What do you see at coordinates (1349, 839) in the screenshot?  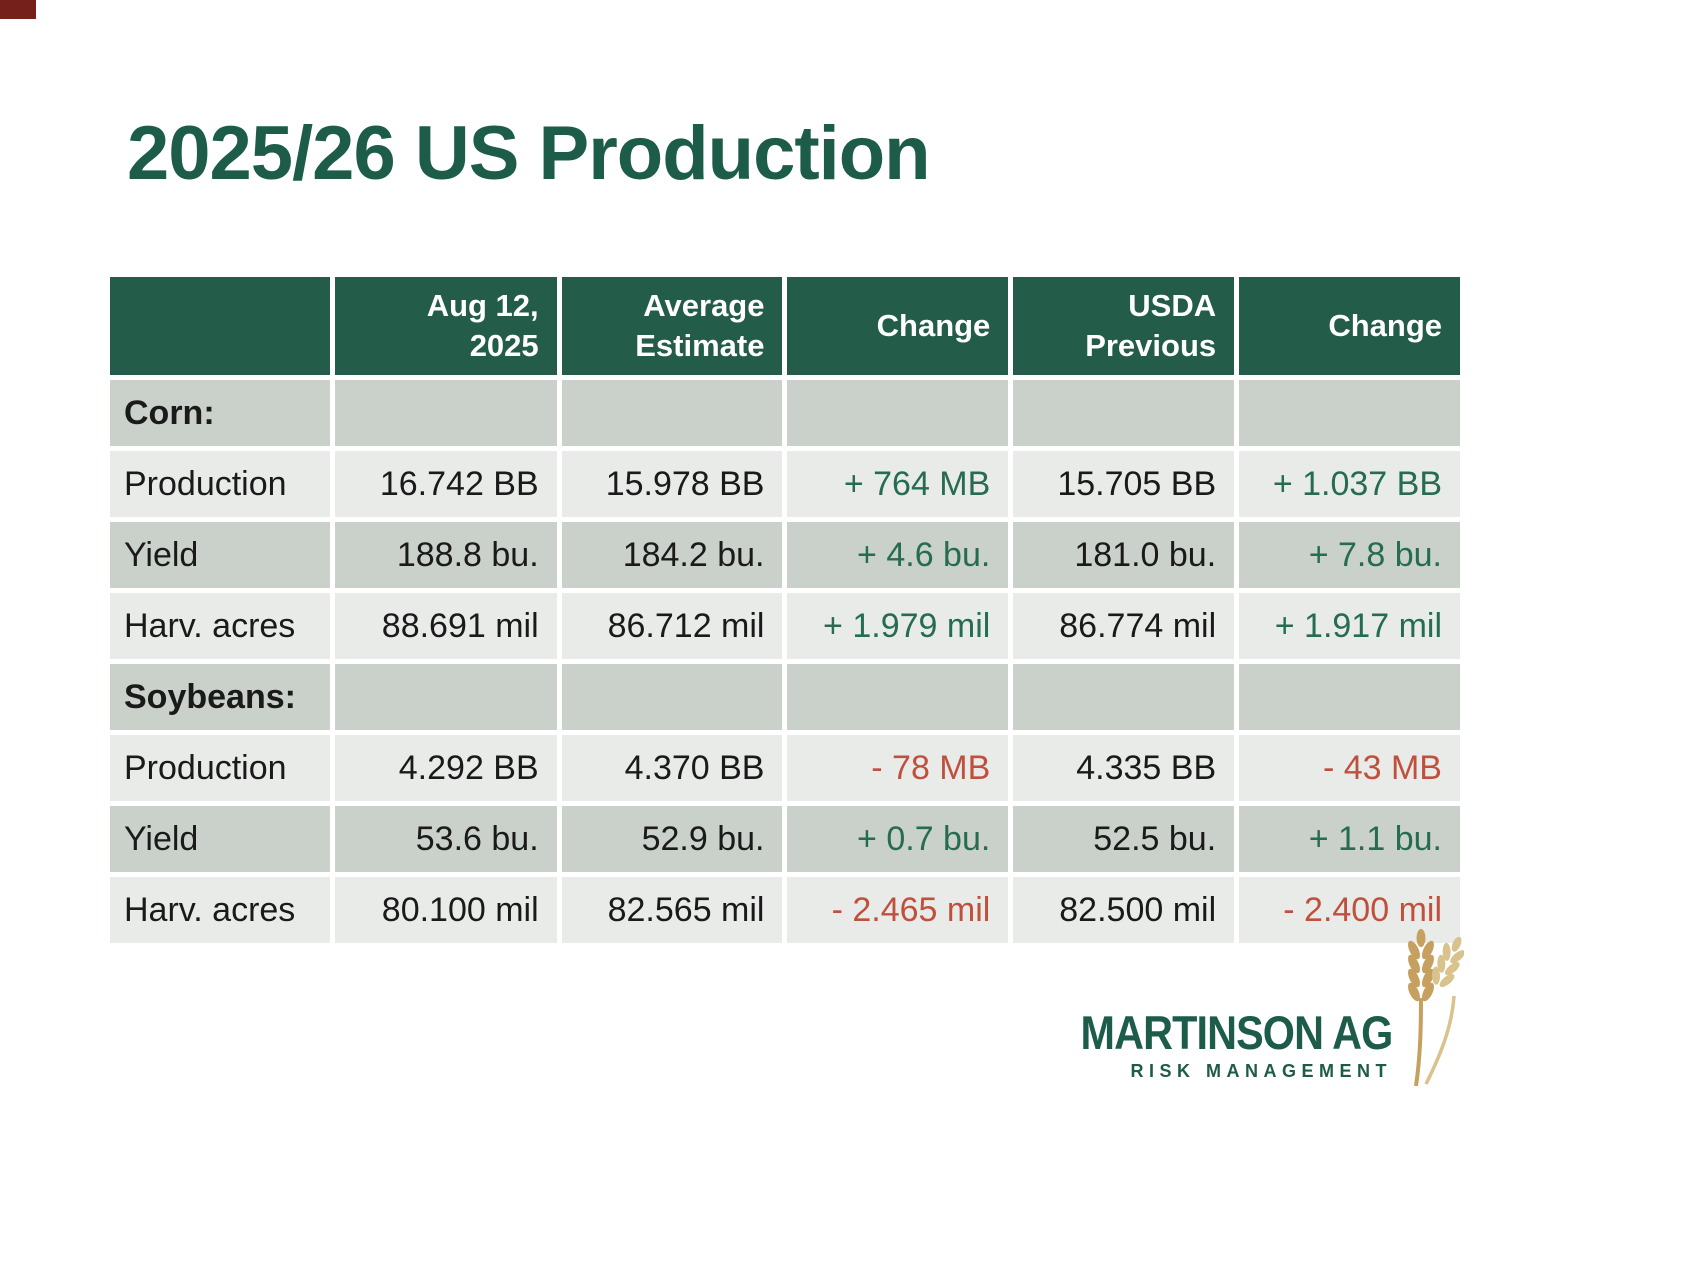 I see `value-cell: + 1.1 bu.` at bounding box center [1349, 839].